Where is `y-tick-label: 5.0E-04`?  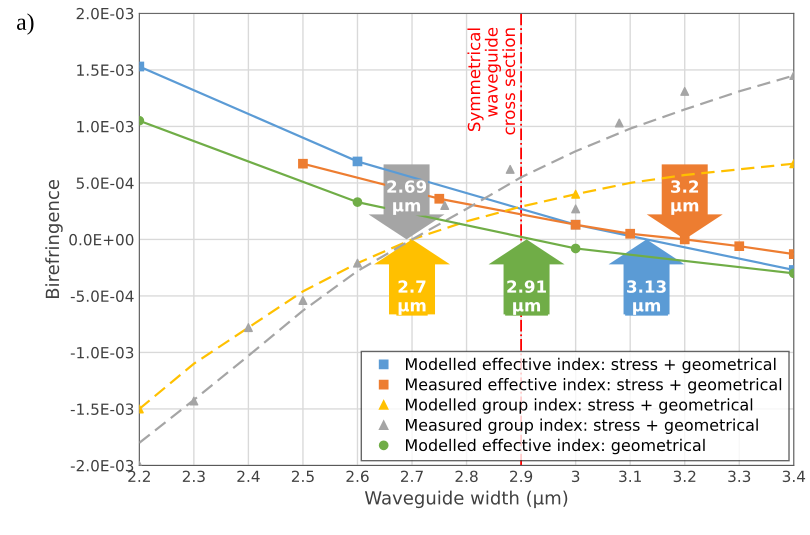 y-tick-label: 5.0E-04 is located at coordinates (105, 183).